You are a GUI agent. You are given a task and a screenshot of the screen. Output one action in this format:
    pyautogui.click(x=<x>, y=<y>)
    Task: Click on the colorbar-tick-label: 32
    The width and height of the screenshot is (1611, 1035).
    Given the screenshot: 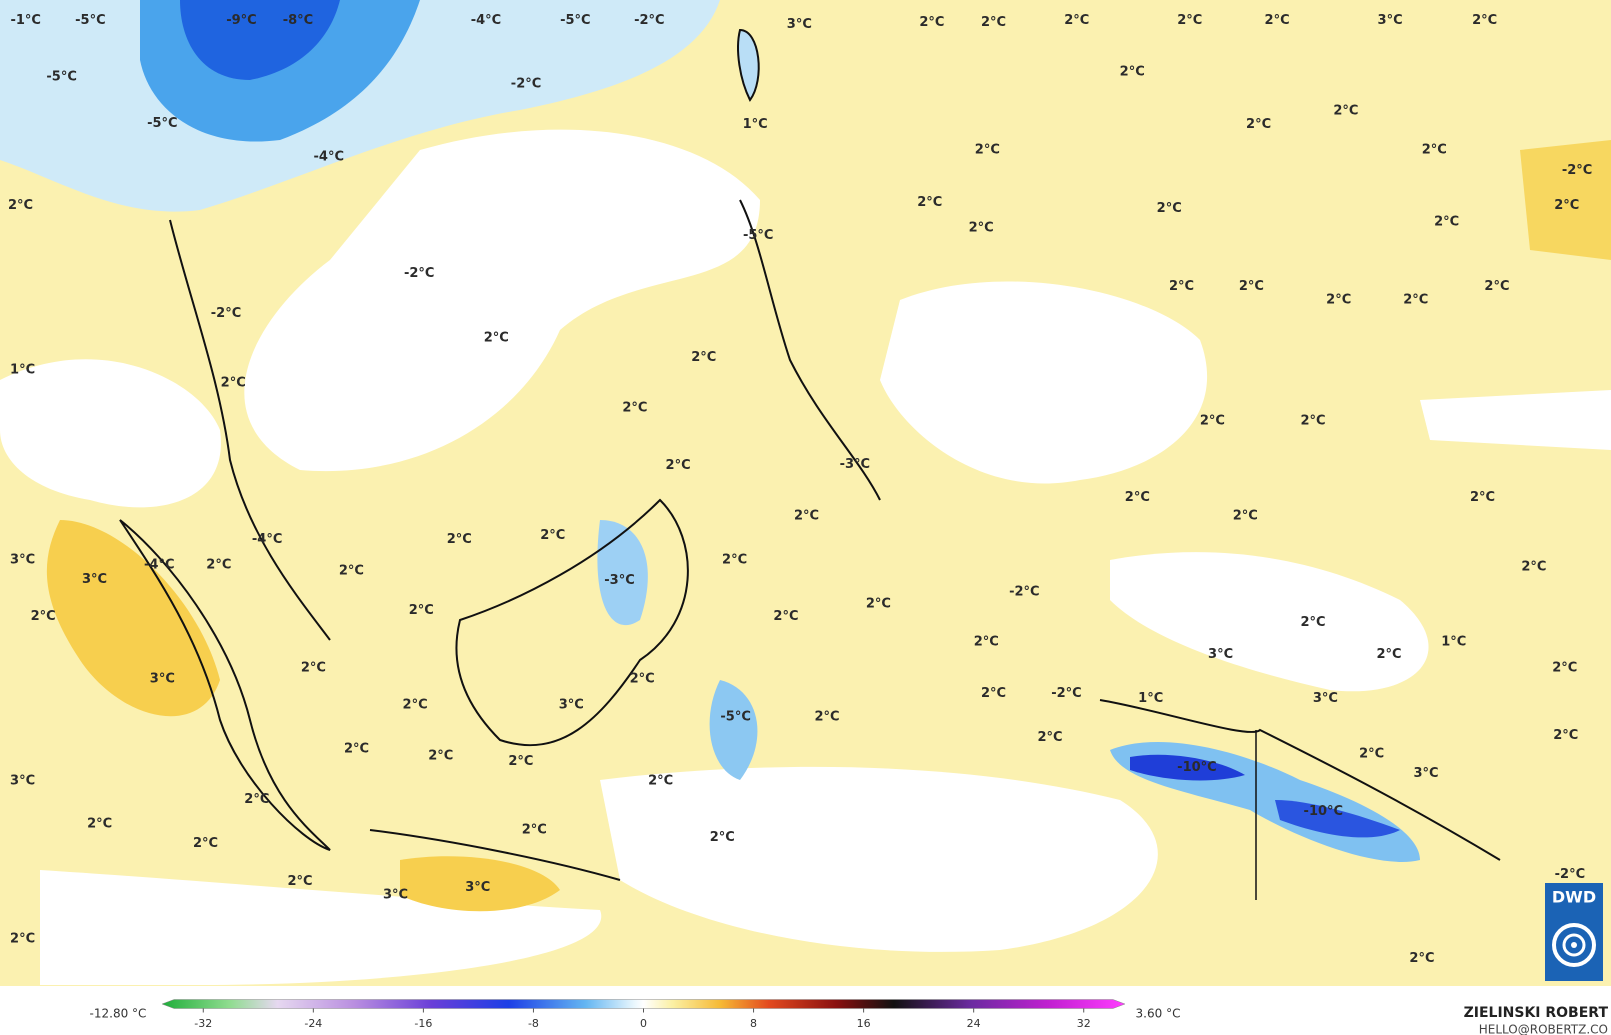 What is the action you would take?
    pyautogui.click(x=1084, y=1023)
    